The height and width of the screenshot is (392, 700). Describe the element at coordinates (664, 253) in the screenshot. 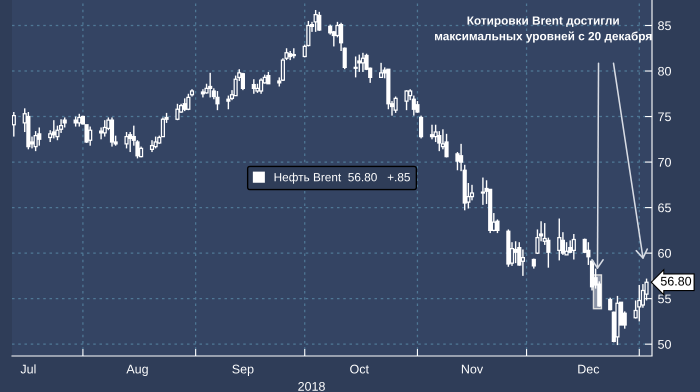

I see `y-tick-label: 60` at that location.